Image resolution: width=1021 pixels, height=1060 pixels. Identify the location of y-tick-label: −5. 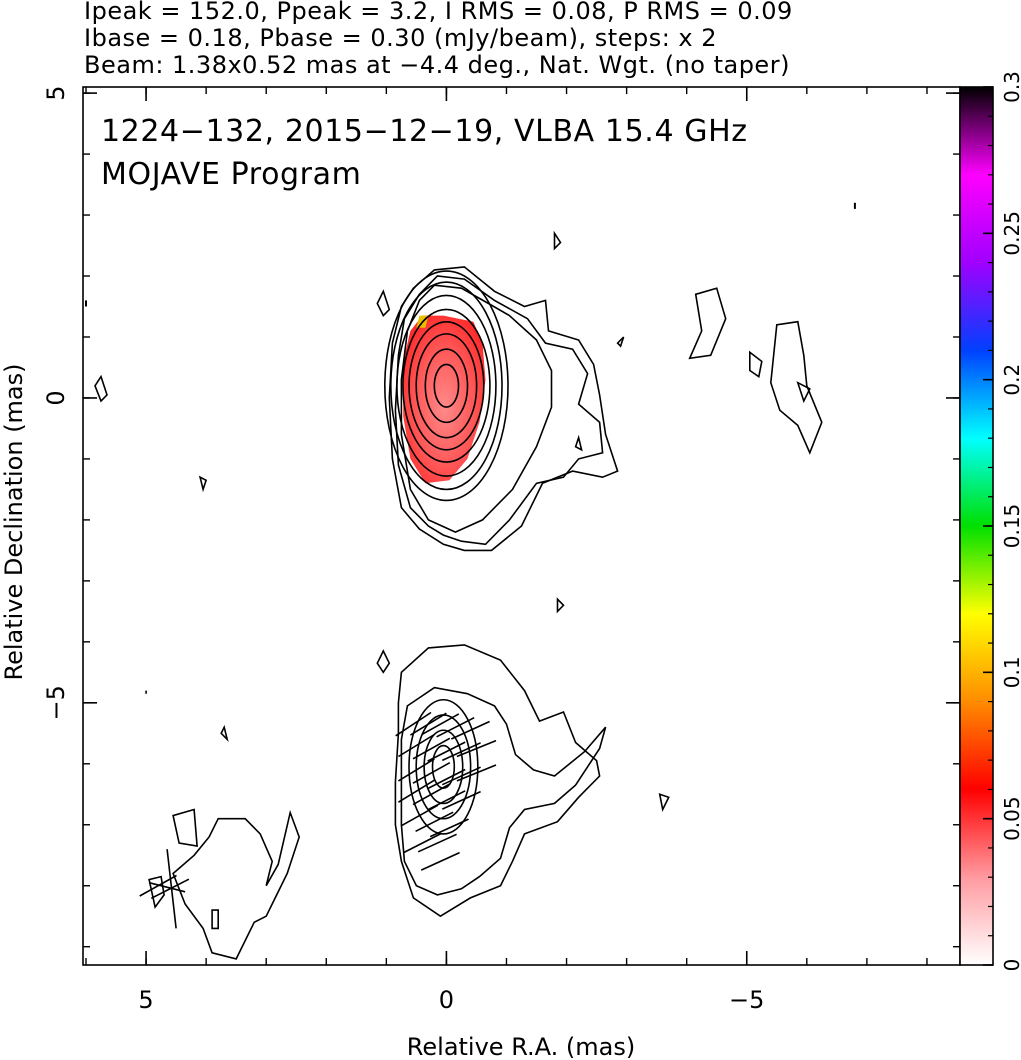
(56, 702).